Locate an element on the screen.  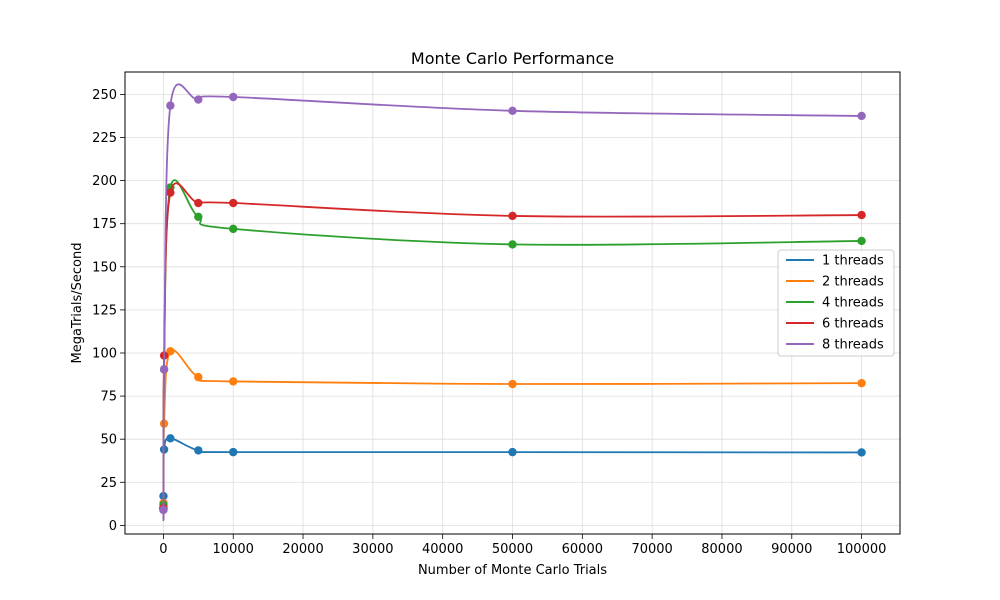
y-tick-label: 50 is located at coordinates (108, 440).